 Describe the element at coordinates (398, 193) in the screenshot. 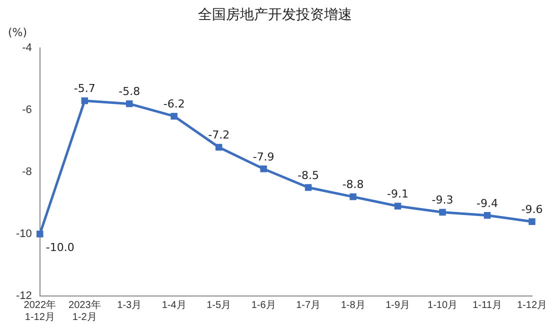

I see `data-label: -9.1` at that location.